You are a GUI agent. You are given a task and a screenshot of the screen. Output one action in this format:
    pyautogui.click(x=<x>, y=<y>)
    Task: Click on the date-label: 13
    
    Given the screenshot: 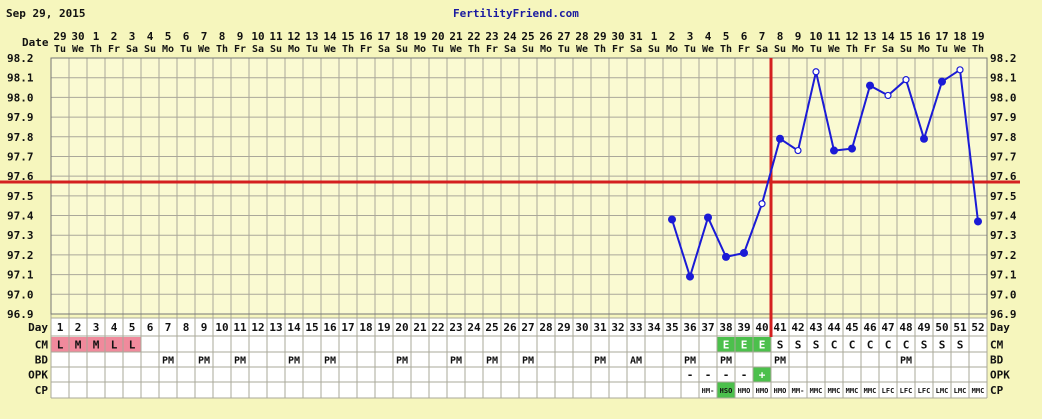 What is the action you would take?
    pyautogui.click(x=311, y=36)
    